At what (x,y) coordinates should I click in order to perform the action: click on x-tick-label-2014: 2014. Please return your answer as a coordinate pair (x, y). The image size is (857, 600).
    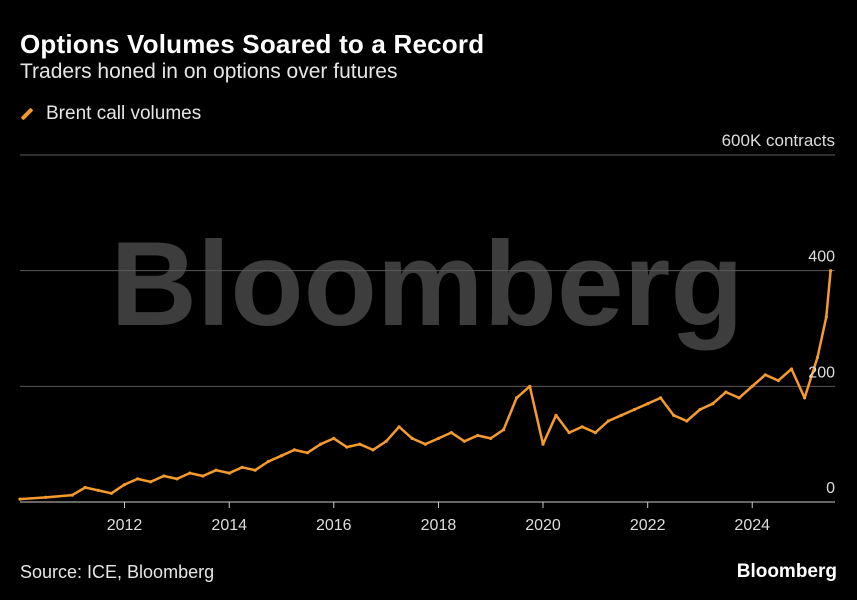
    Looking at the image, I should click on (229, 525).